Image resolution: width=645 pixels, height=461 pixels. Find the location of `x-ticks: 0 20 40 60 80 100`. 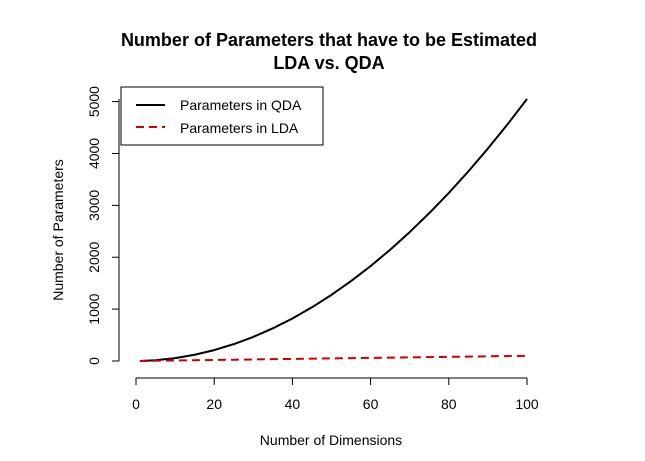

x-ticks: 0 20 40 60 80 100 is located at coordinates (335, 395).